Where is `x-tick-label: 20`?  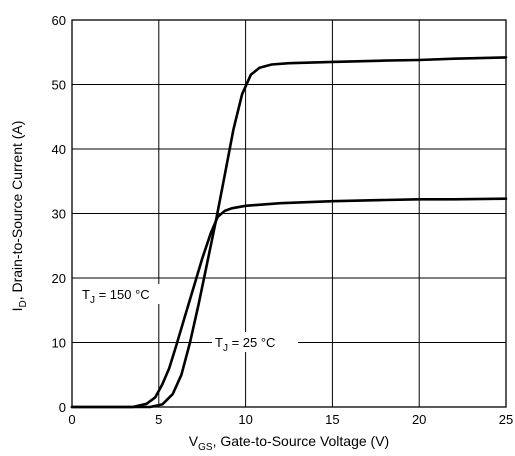
x-tick-label: 20 is located at coordinates (419, 419).